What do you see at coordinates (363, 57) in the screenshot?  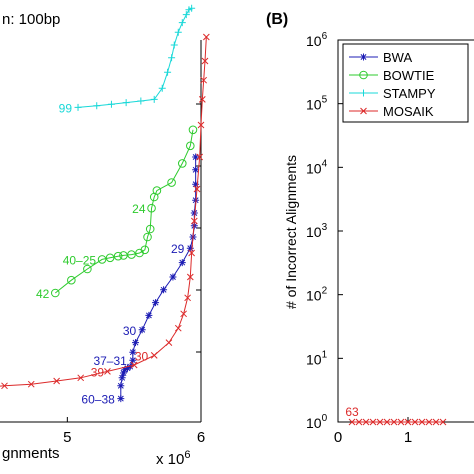 I see `legend-bwa-marker` at bounding box center [363, 57].